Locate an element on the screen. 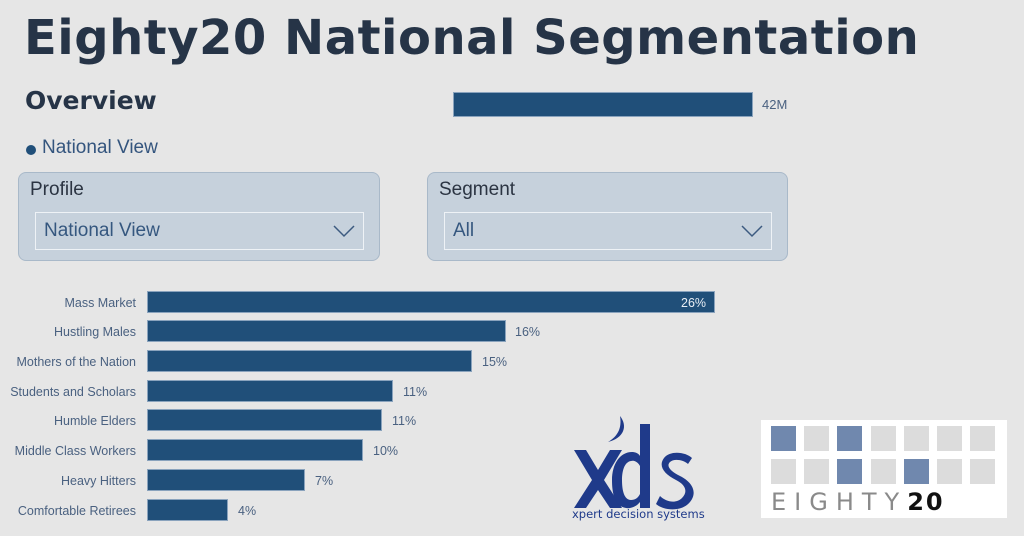 The width and height of the screenshot is (1024, 536). xds-logo: xpert decision systems is located at coordinates (638, 468).